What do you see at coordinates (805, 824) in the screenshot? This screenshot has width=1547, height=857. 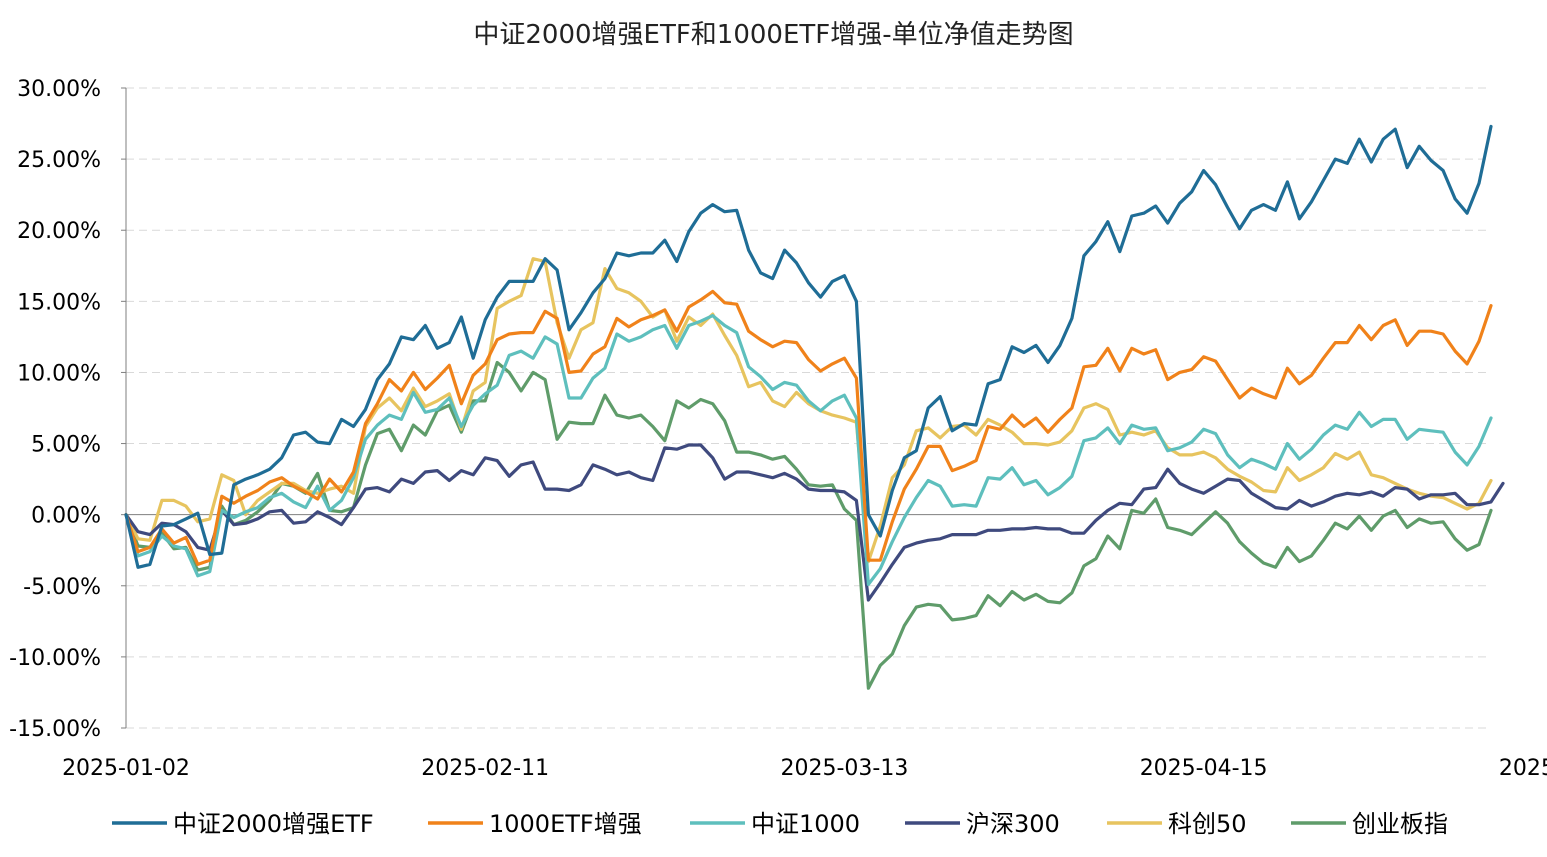 I see `legend-label: 中证1000` at bounding box center [805, 824].